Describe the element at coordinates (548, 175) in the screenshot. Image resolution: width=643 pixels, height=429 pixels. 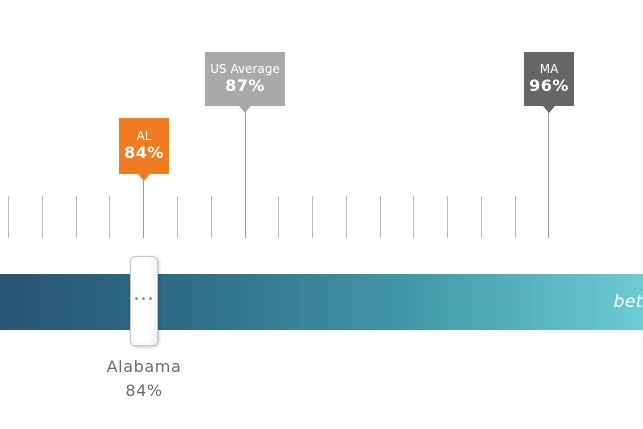
I see `marker-ma-stem` at that location.